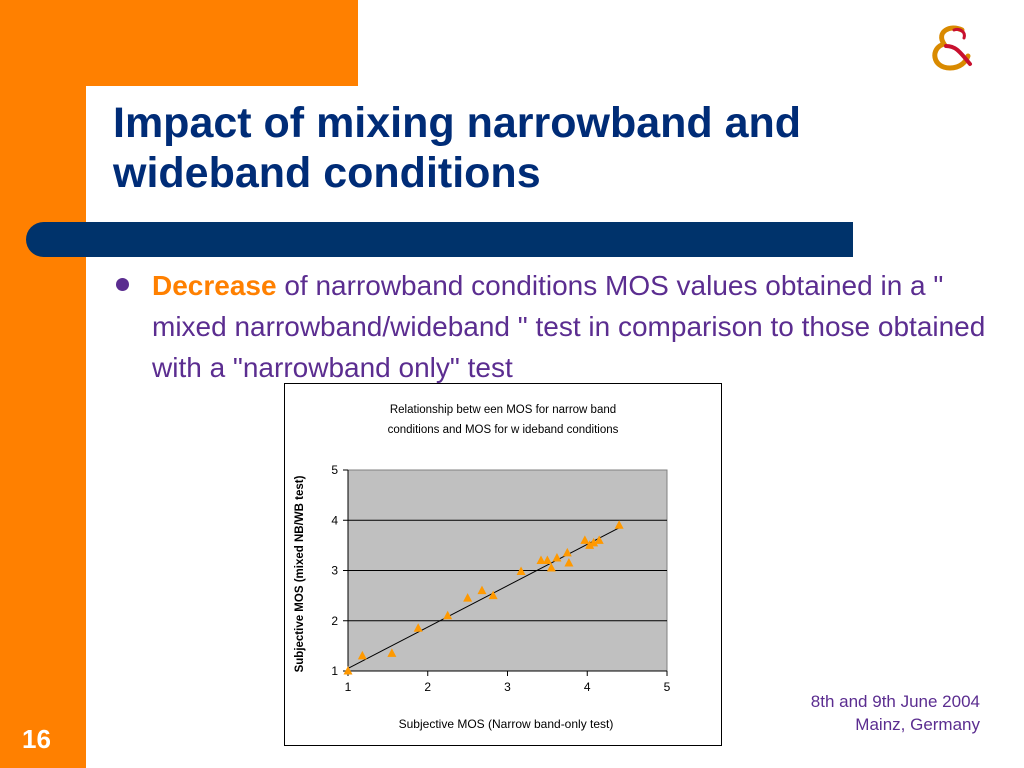 The width and height of the screenshot is (1024, 768). I want to click on footer-date-location: 8th and 9th June 2004 Mainz, Germany, so click(895, 713).